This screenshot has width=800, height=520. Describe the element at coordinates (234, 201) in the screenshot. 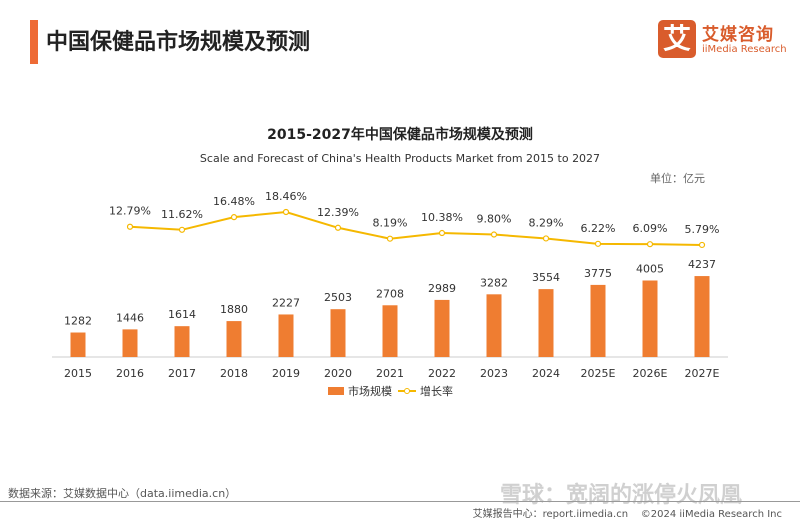

I see `growth-rate-label: 16.48%` at that location.